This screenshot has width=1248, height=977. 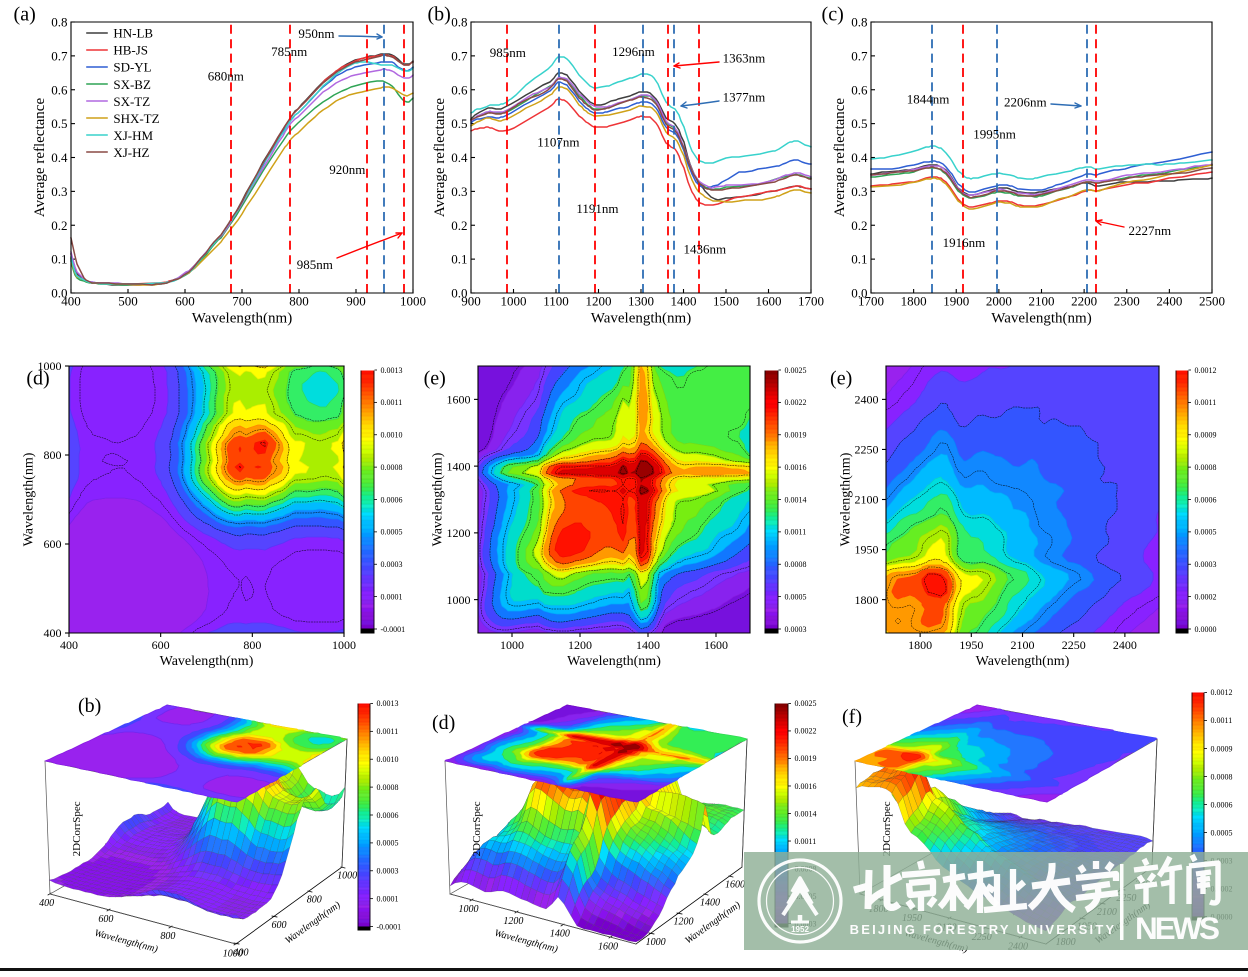 What do you see at coordinates (983, 929) in the screenshot?
I see `svg-text: BEIJING FORESTRY UNIVERSITY` at bounding box center [983, 929].